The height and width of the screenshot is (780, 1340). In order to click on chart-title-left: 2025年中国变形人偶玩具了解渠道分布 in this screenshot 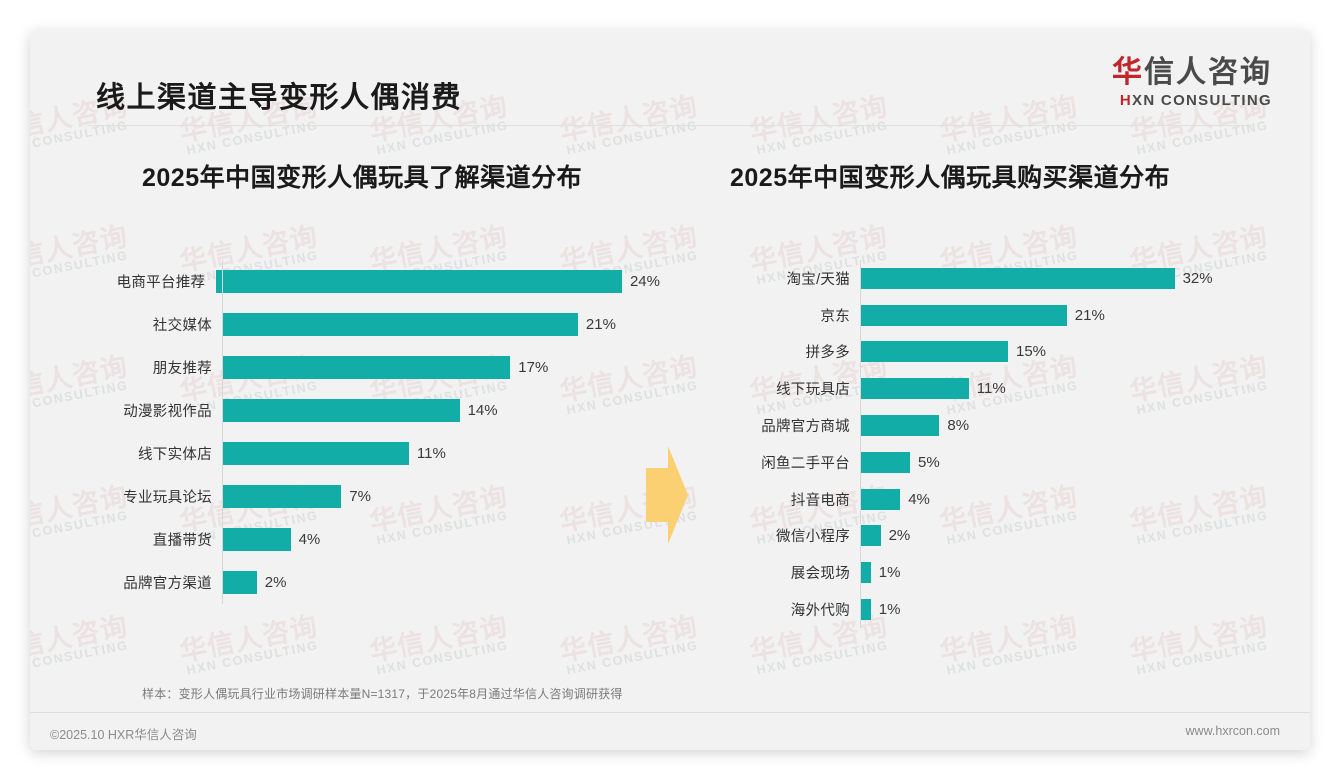, I will do `click(362, 178)`.